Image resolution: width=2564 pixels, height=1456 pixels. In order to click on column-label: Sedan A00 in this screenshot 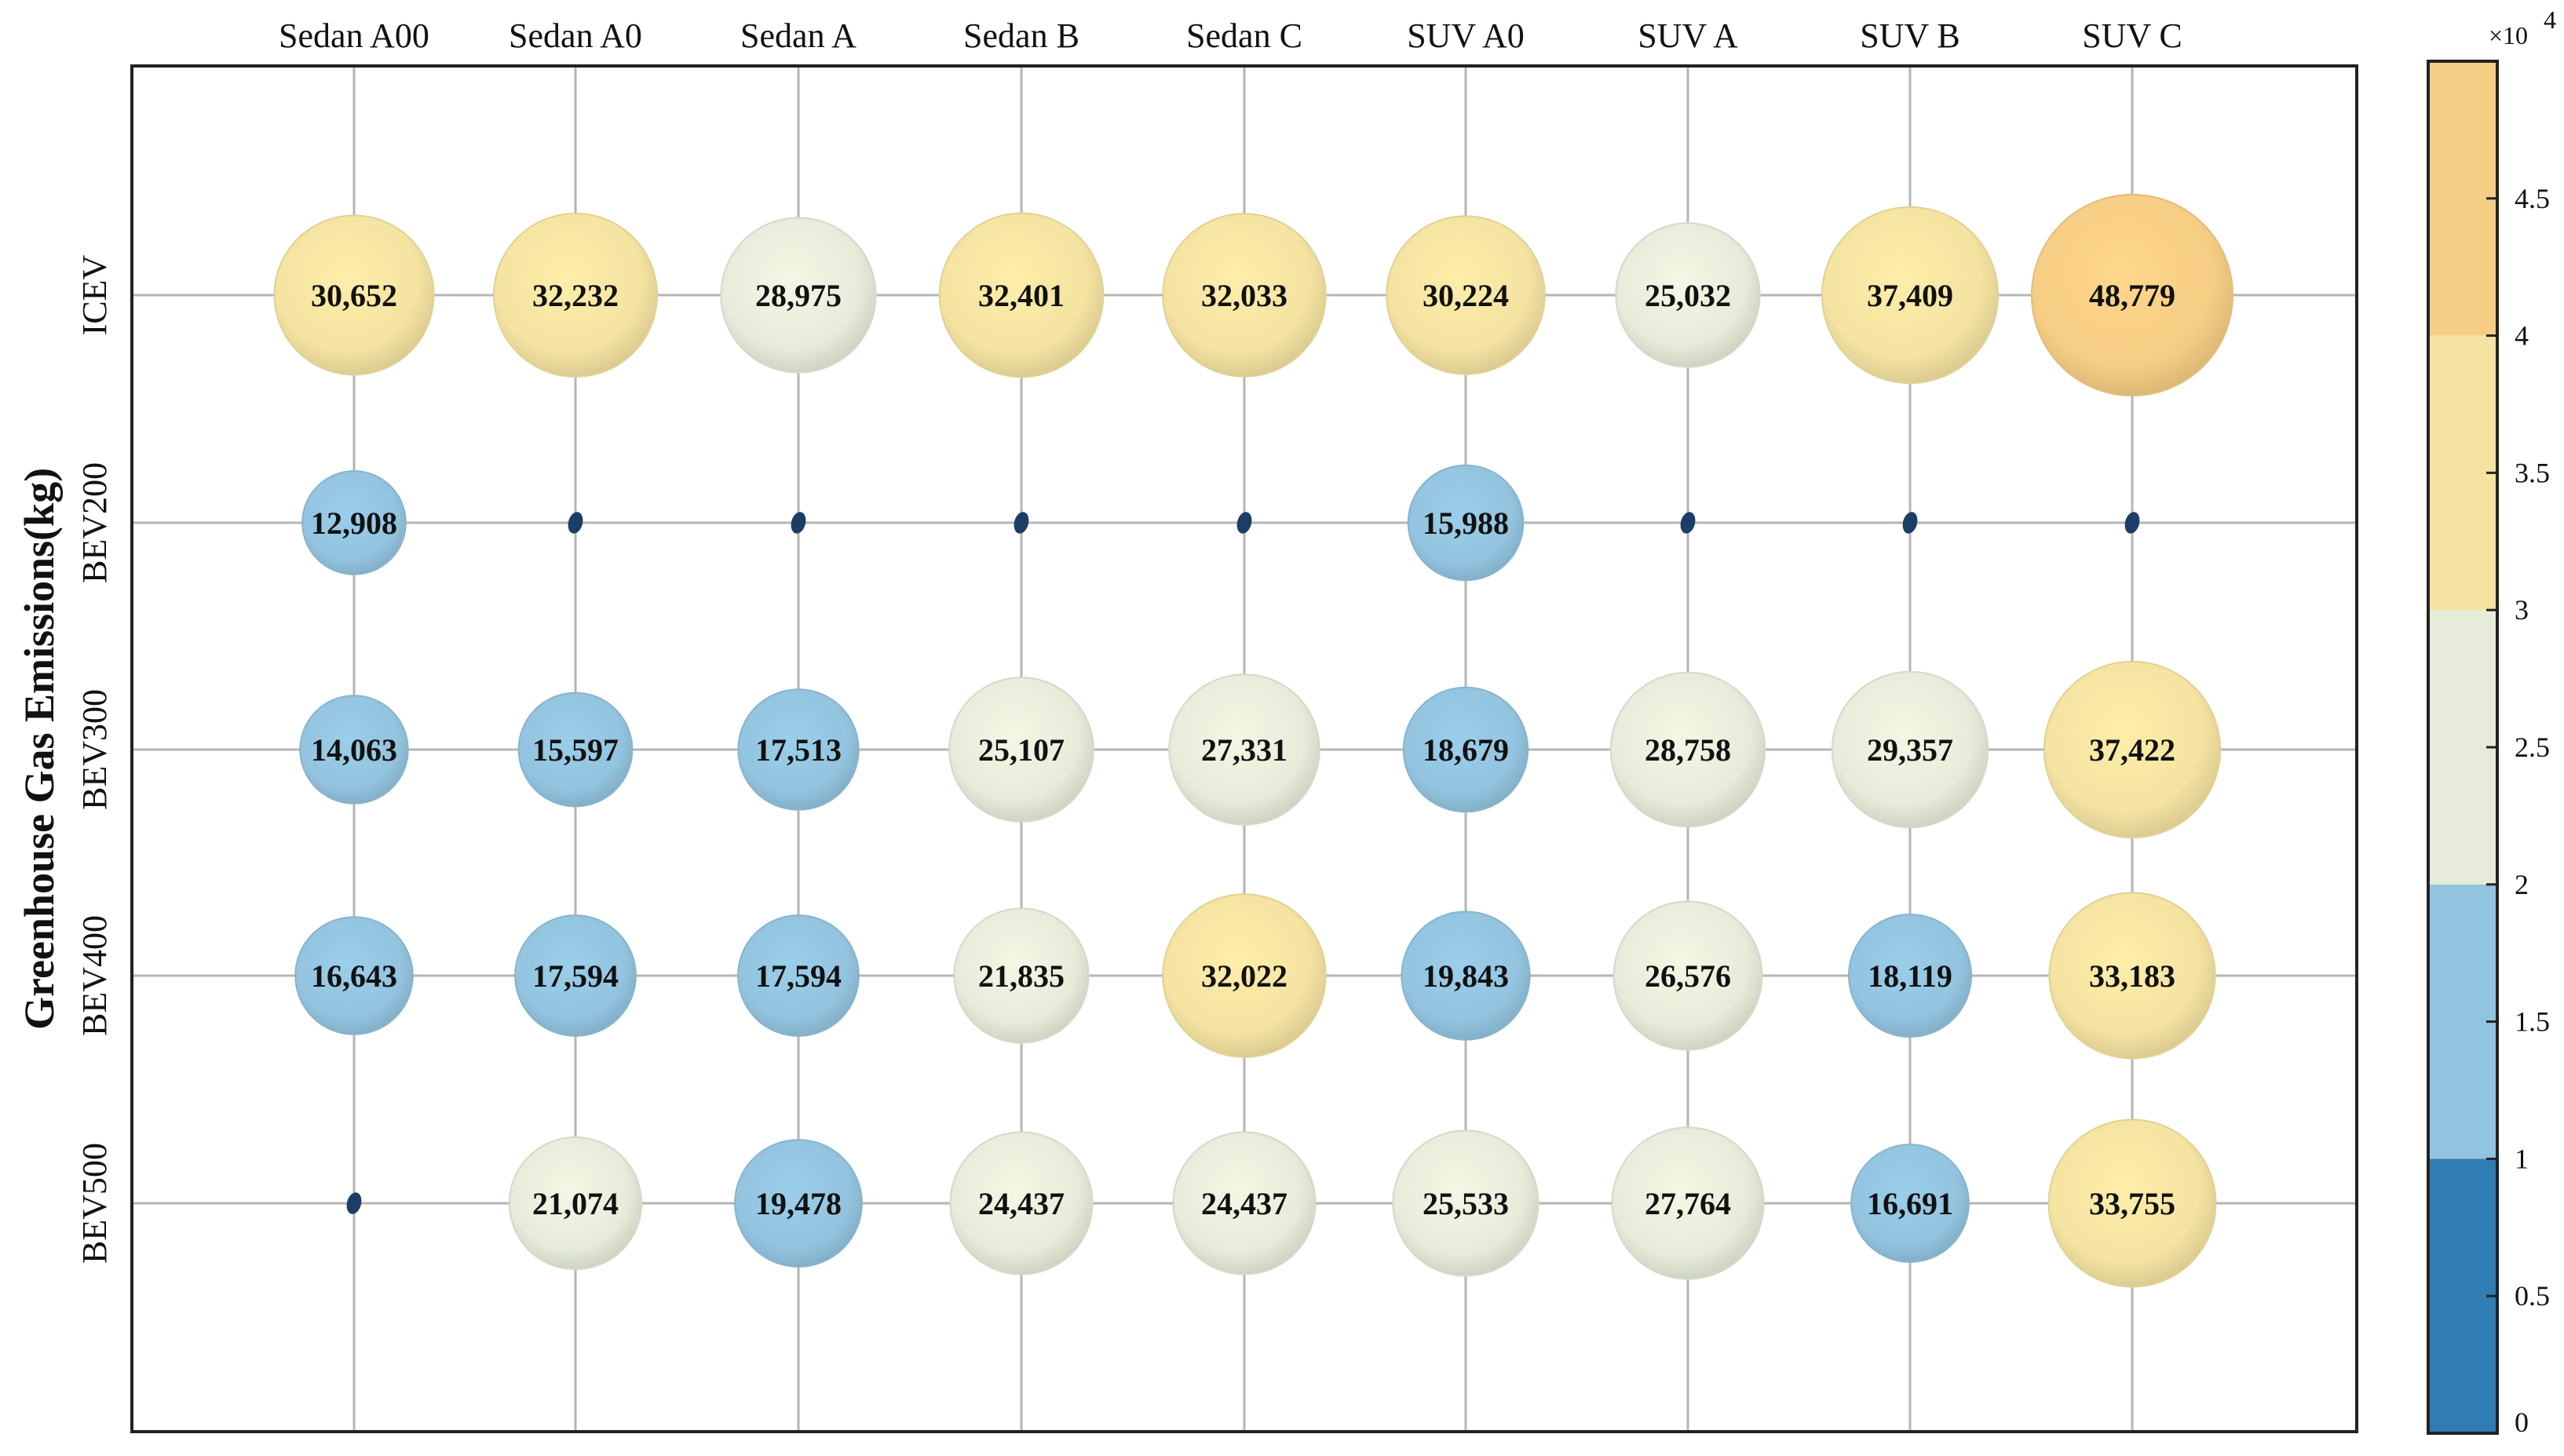, I will do `click(354, 35)`.